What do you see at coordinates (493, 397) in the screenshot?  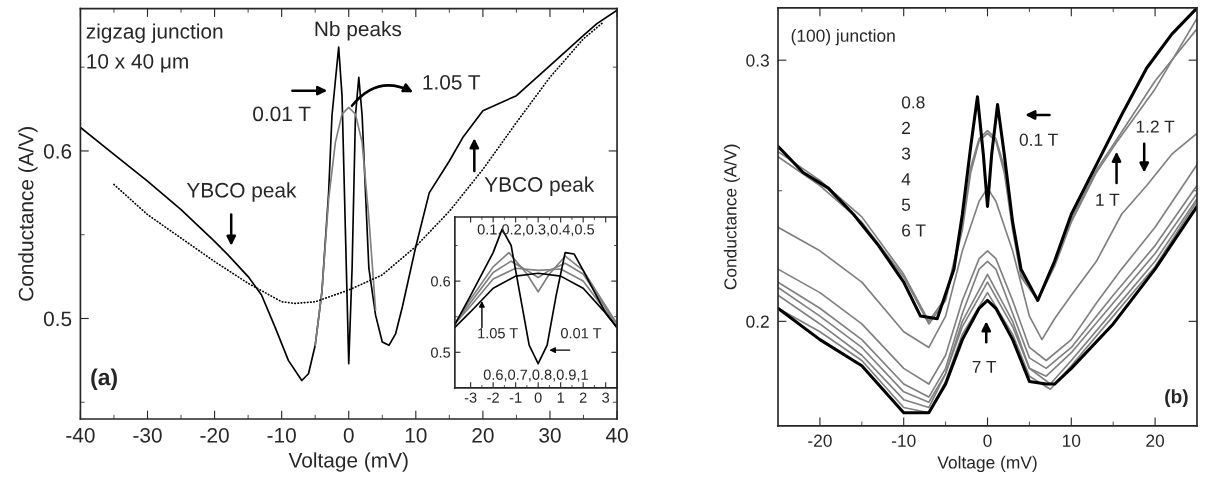 I see `x-tick-label: -2` at bounding box center [493, 397].